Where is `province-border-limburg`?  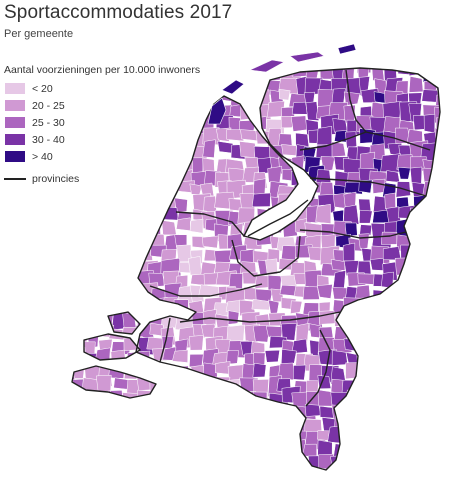 province-border-limburg is located at coordinates (318, 368).